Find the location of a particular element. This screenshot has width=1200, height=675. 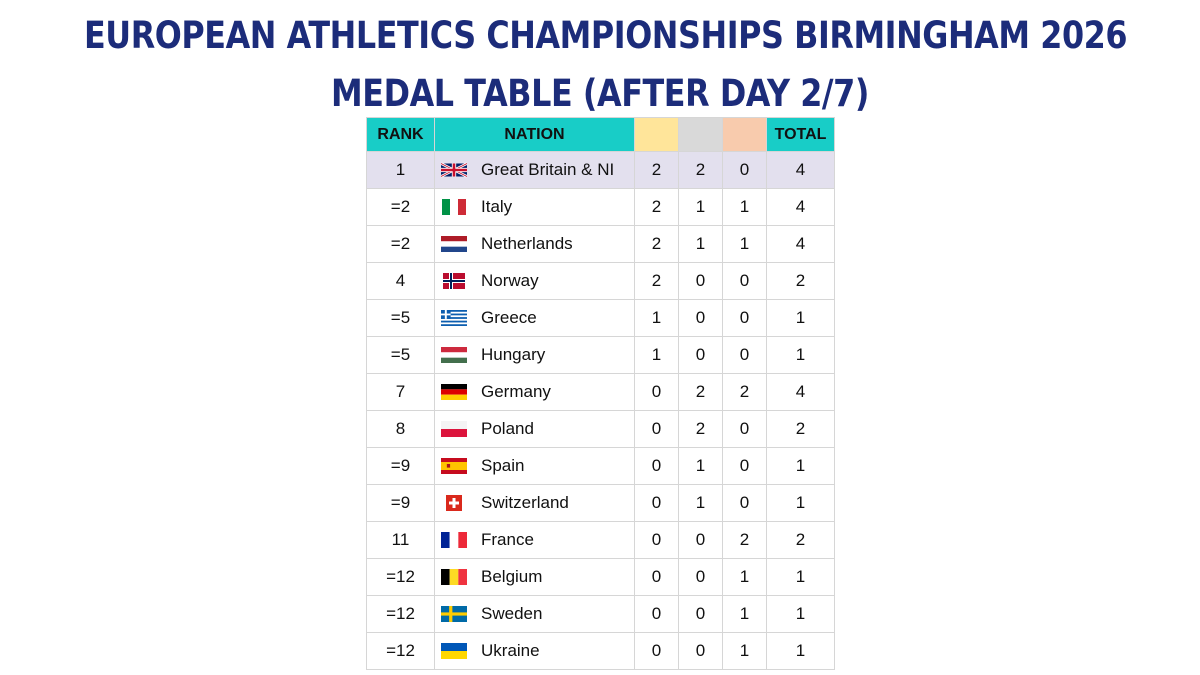

page-subtitle: MEDAL TABLE (AFTER DAY 2/7) is located at coordinates (600, 93).